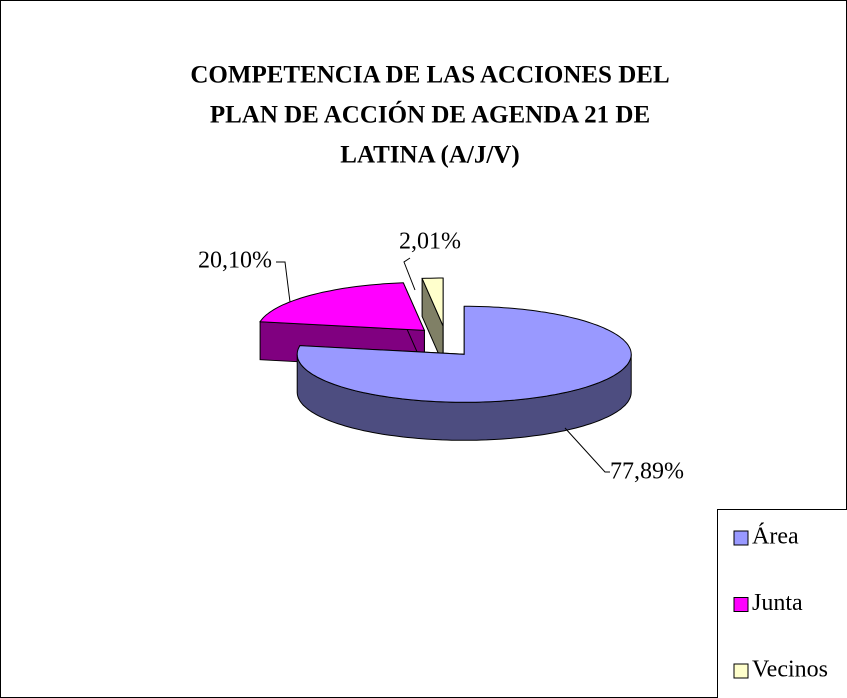 This screenshot has width=847, height=698. I want to click on data-label: 20,10%, so click(235, 261).